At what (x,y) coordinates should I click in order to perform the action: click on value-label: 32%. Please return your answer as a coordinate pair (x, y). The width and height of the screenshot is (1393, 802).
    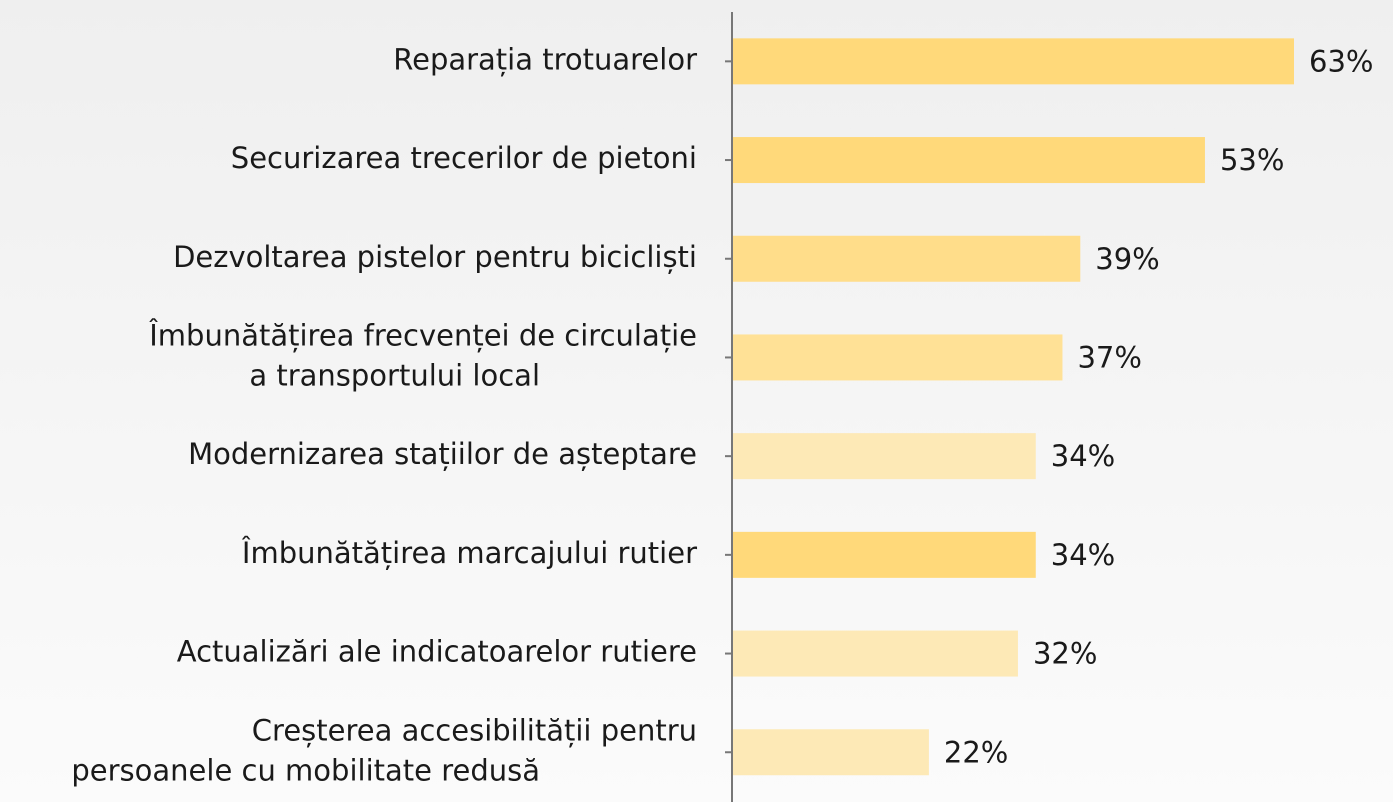
    Looking at the image, I should click on (1065, 654).